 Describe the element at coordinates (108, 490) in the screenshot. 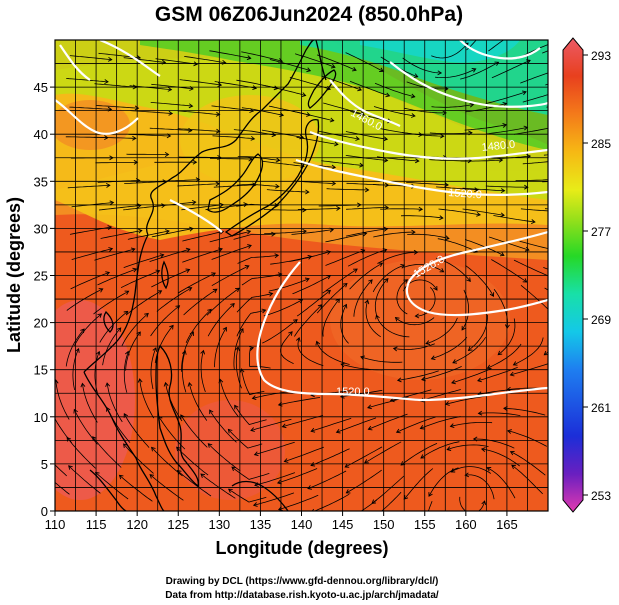

I see `borneo` at that location.